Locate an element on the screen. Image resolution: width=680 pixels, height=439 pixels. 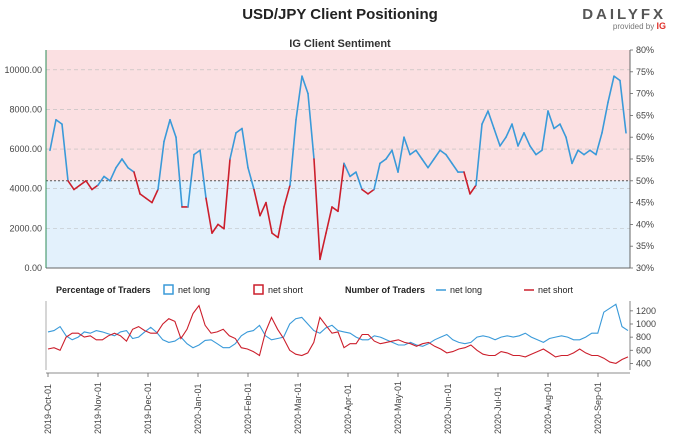
right-tick-label: 60% is located at coordinates (645, 137).